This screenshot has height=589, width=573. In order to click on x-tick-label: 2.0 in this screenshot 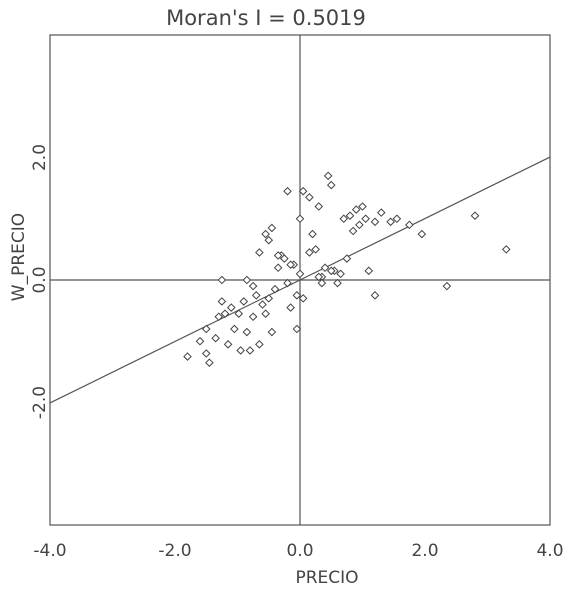, I will do `click(424, 551)`.